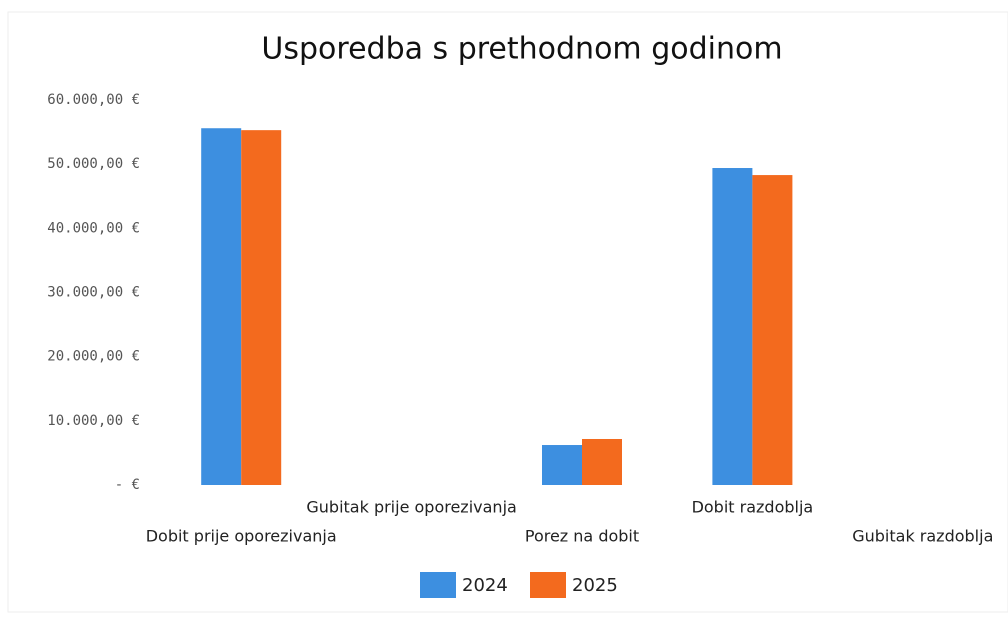 Image resolution: width=1008 pixels, height=621 pixels. I want to click on y-tick-label: 20.000,00 €, so click(93, 357).